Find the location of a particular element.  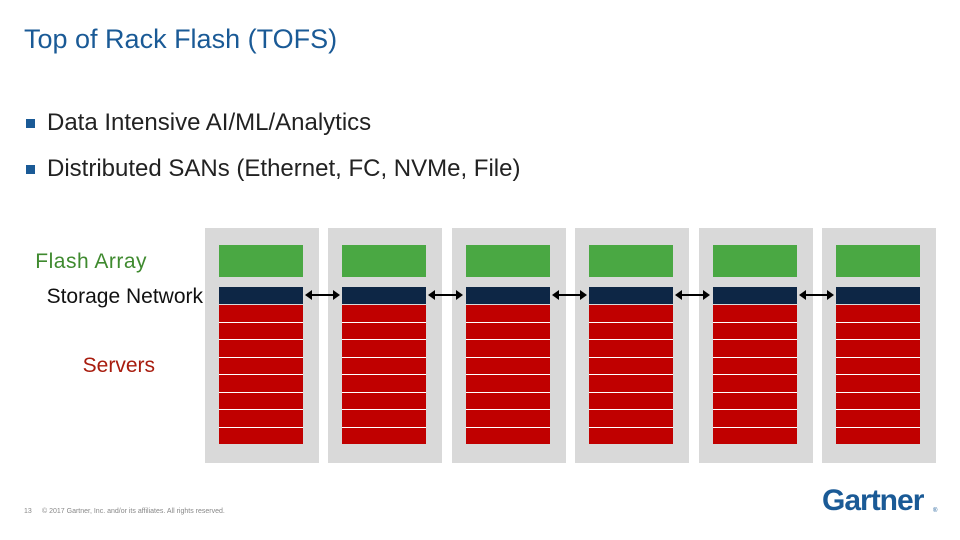

page-number: 13 is located at coordinates (28, 511).